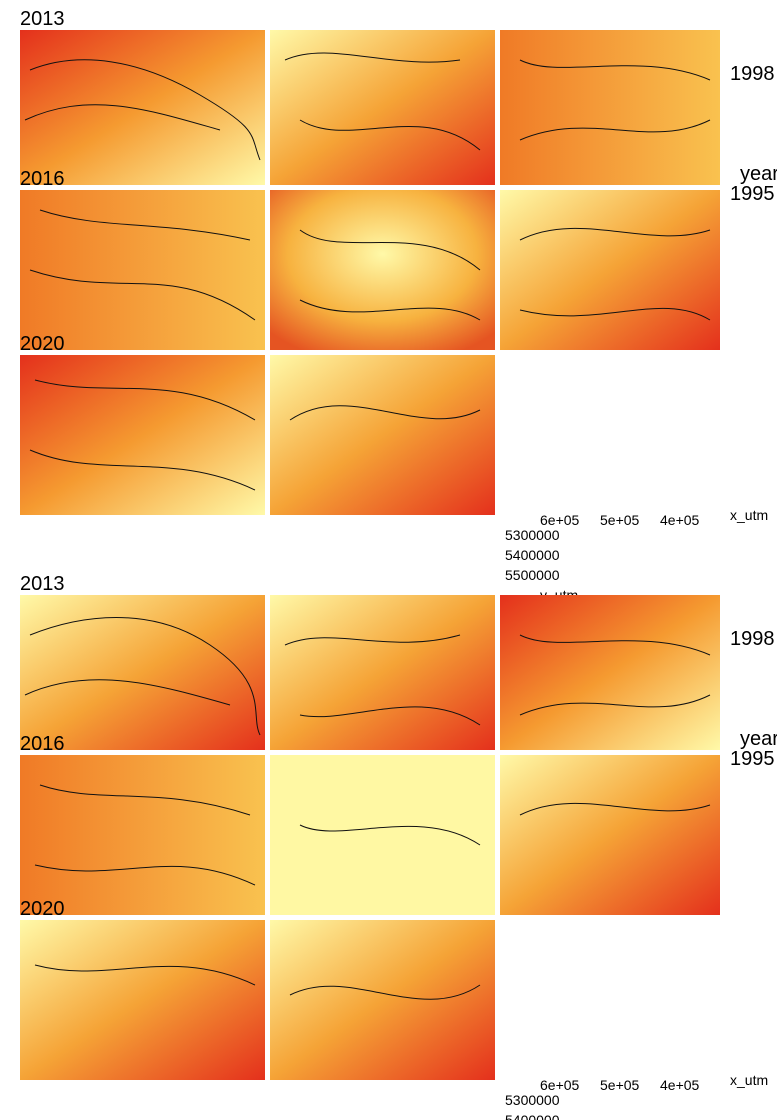 The width and height of the screenshot is (777, 1120). Describe the element at coordinates (42, 179) in the screenshot. I see `year-label-2016-top: 2016` at that location.